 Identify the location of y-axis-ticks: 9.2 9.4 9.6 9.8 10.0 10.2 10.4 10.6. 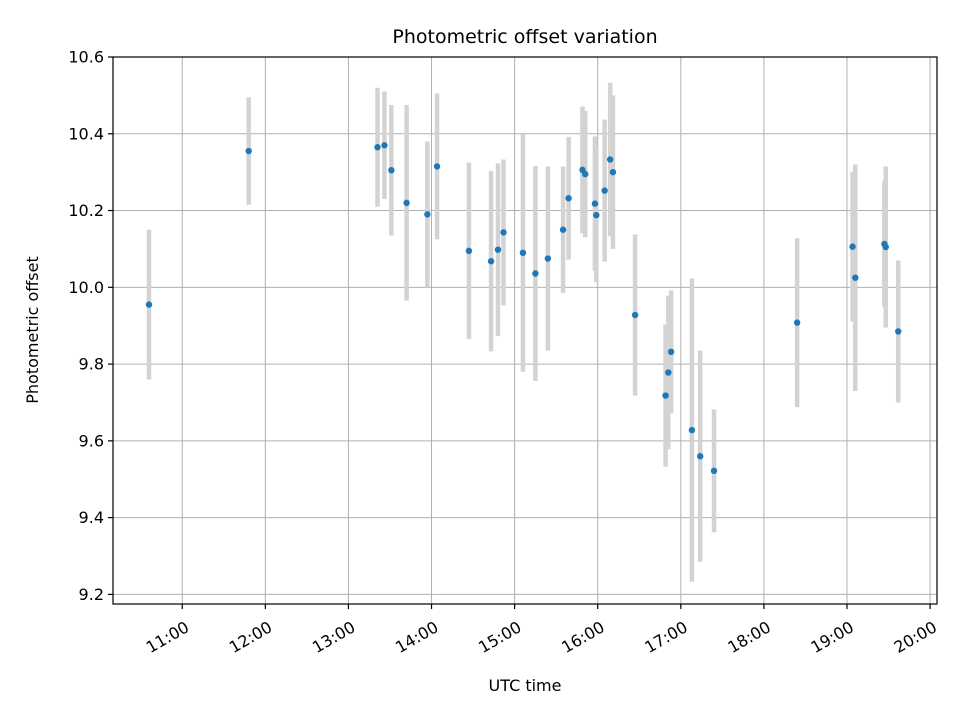
(90, 326).